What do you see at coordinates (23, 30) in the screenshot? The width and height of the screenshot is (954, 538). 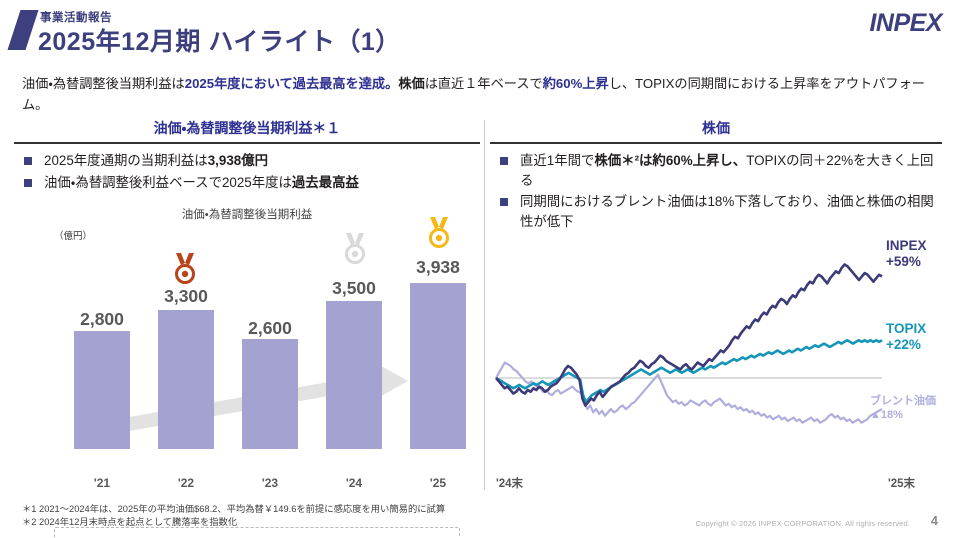 I see `title-accent-bar` at bounding box center [23, 30].